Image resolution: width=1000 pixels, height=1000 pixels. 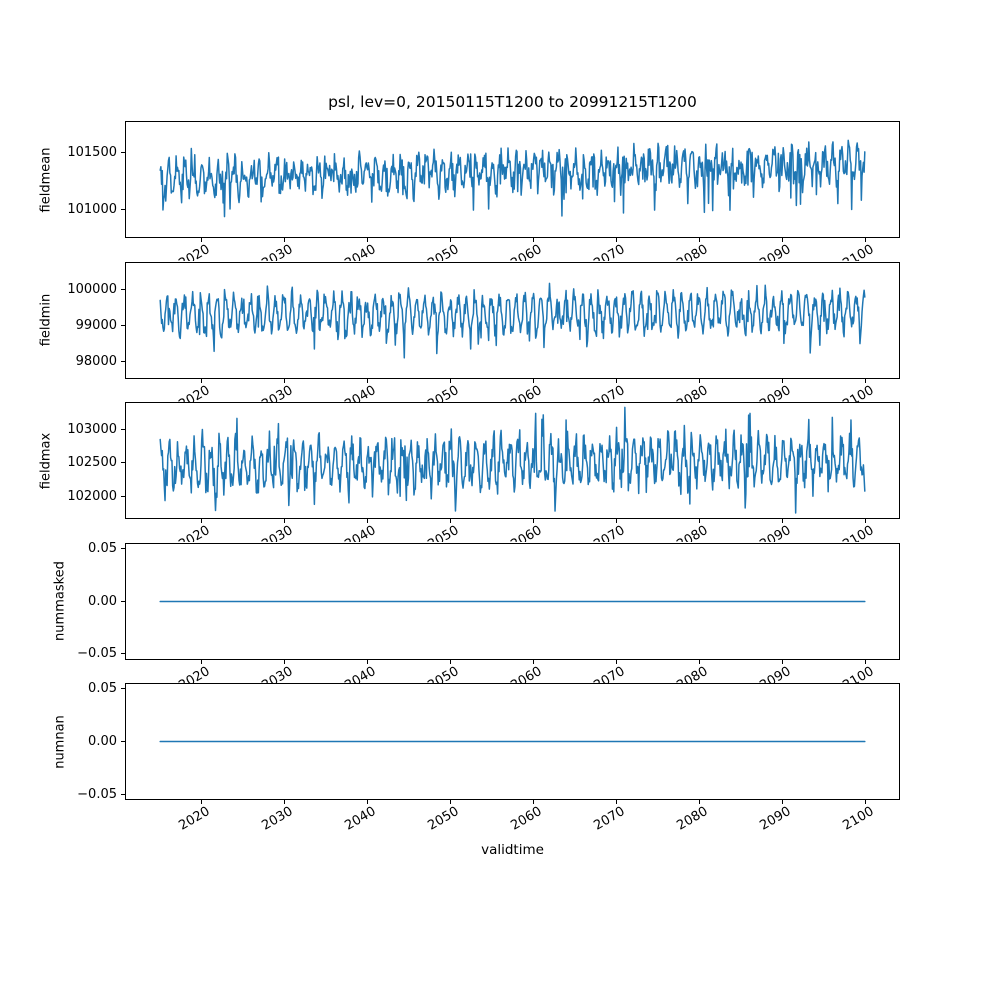 I want to click on series-line-fieldmax, so click(x=512, y=460).